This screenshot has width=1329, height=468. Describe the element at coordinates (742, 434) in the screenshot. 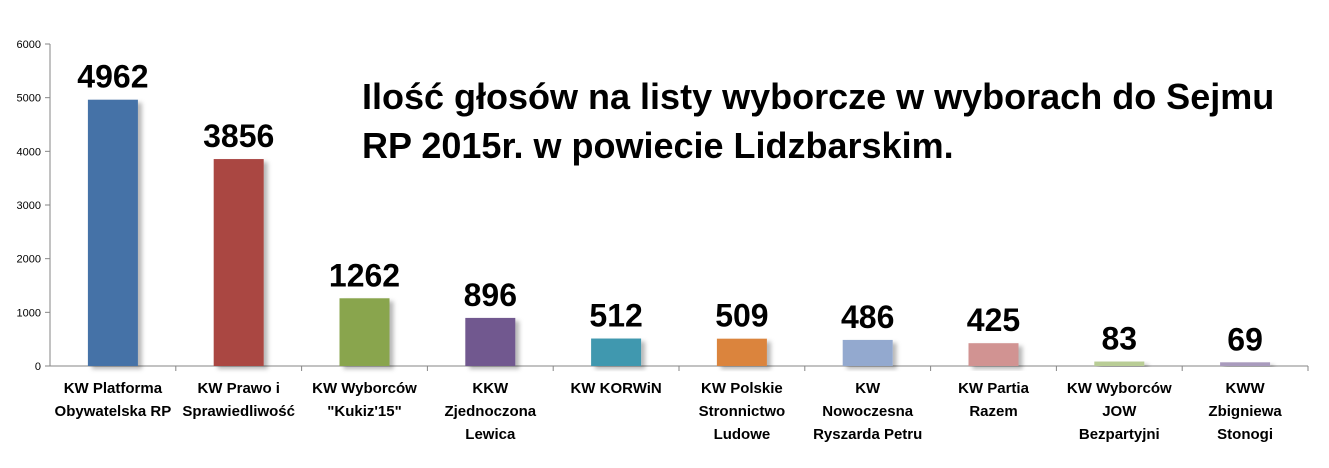

I see `x-tick-label: Ludowe` at that location.